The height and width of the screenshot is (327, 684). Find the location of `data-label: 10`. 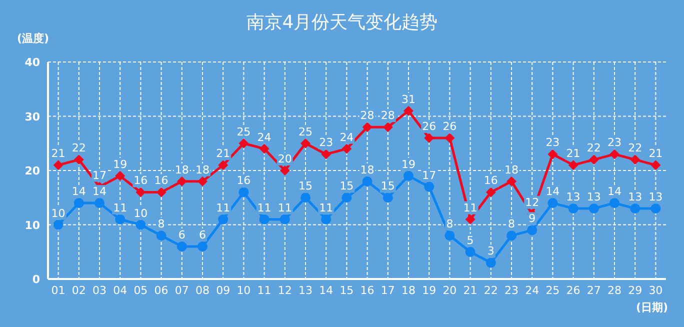

data-label: 10 is located at coordinates (58, 213).